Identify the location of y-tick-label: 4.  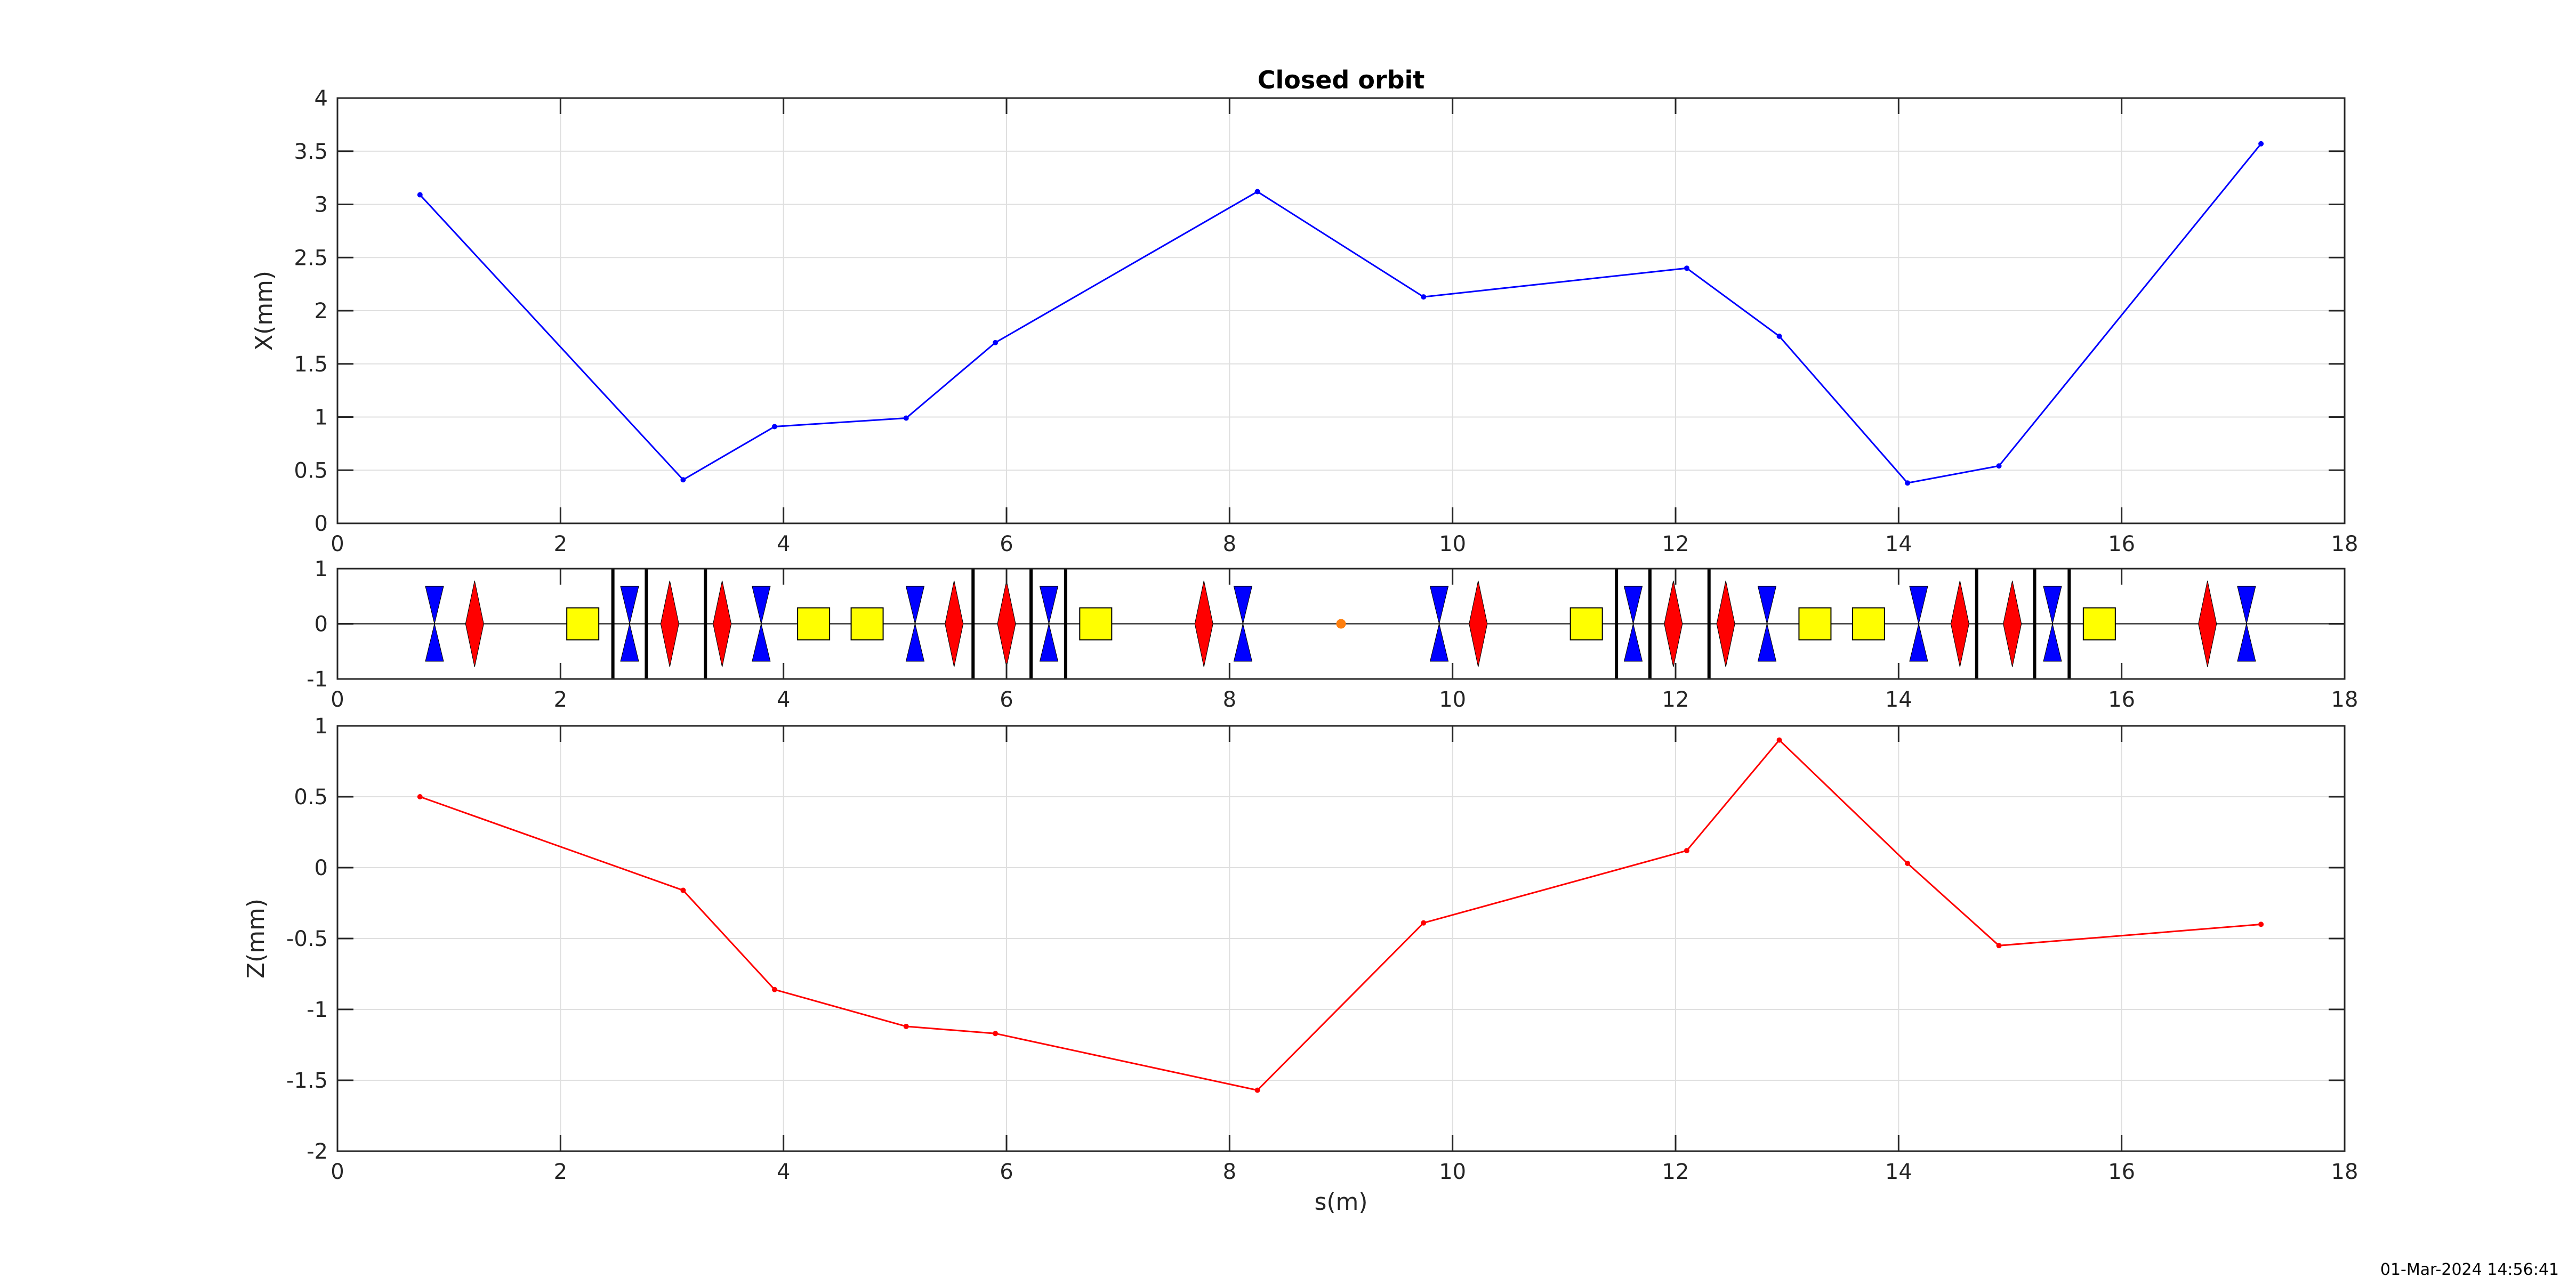
(321, 98).